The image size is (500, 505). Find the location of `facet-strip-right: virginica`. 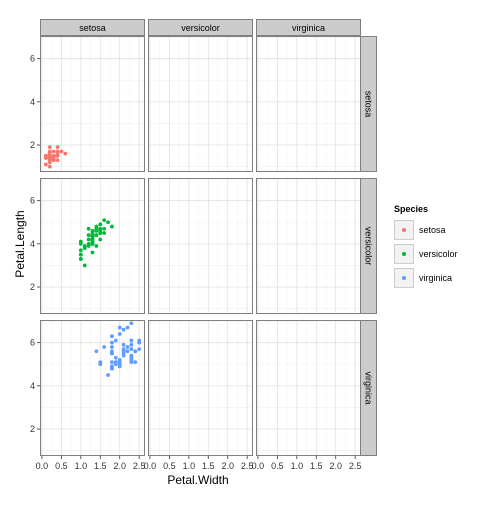

facet-strip-right: virginica is located at coordinates (368, 388).